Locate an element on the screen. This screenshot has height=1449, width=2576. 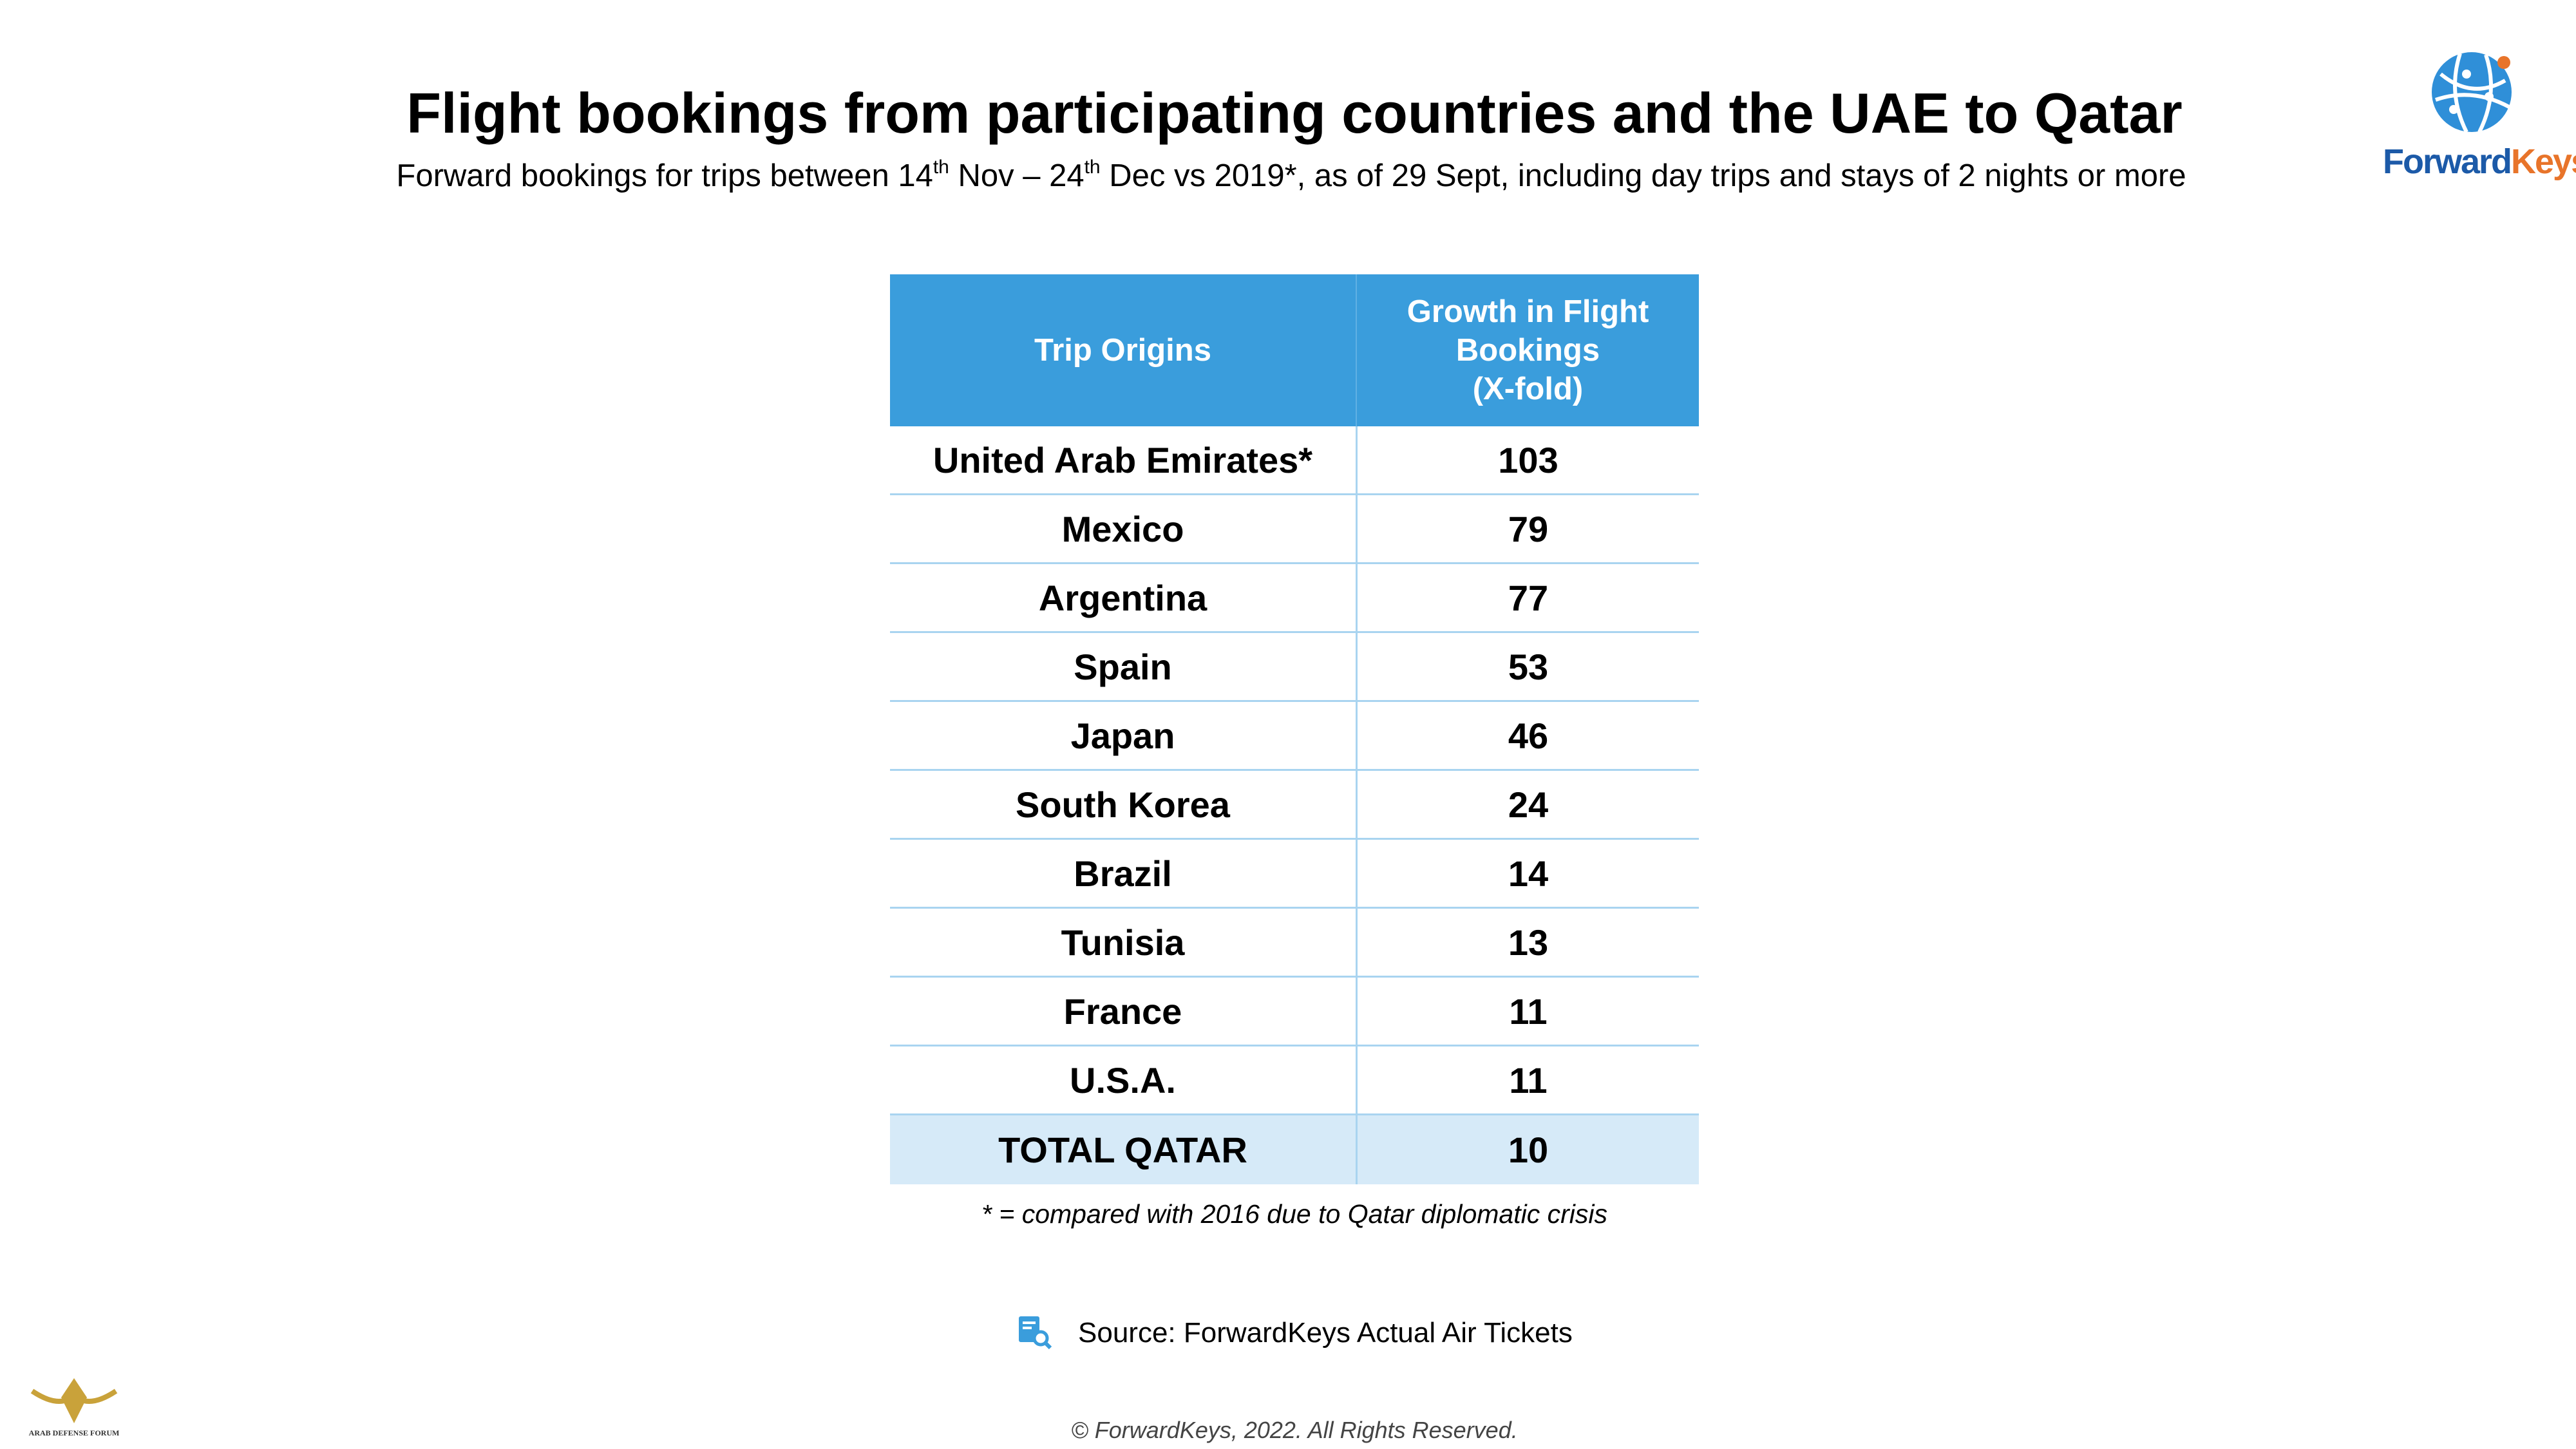
value-cell: 13 is located at coordinates (1529, 943).